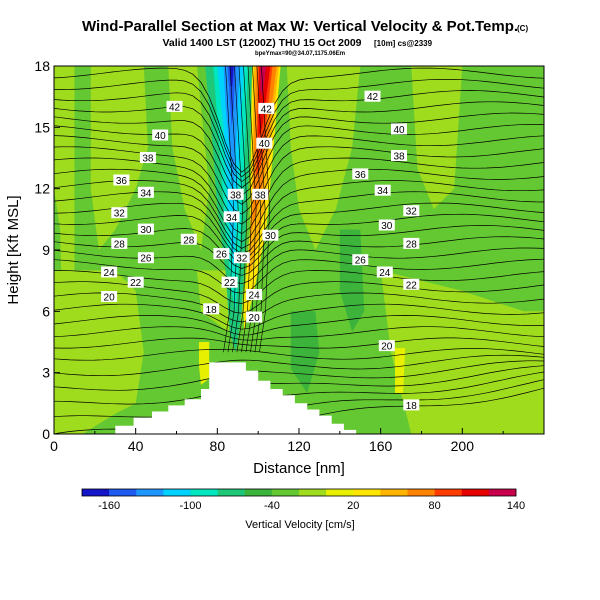 Image resolution: width=600 pixels, height=600 pixels. I want to click on contour-label: 28, so click(411, 243).